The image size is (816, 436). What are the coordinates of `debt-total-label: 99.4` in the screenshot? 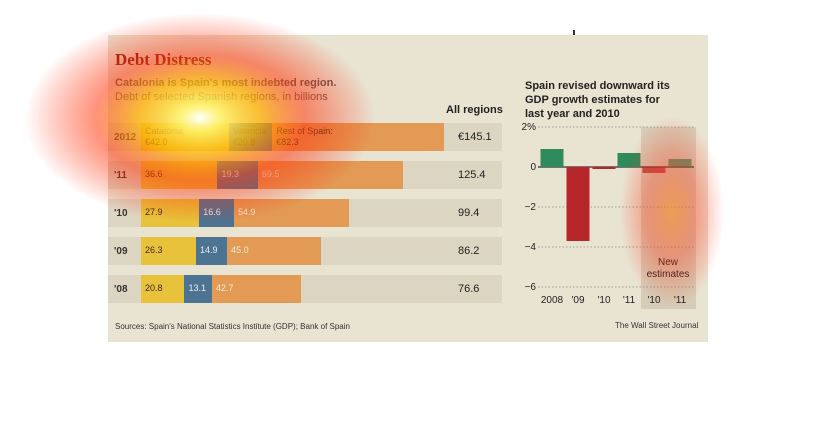 It's located at (469, 213).